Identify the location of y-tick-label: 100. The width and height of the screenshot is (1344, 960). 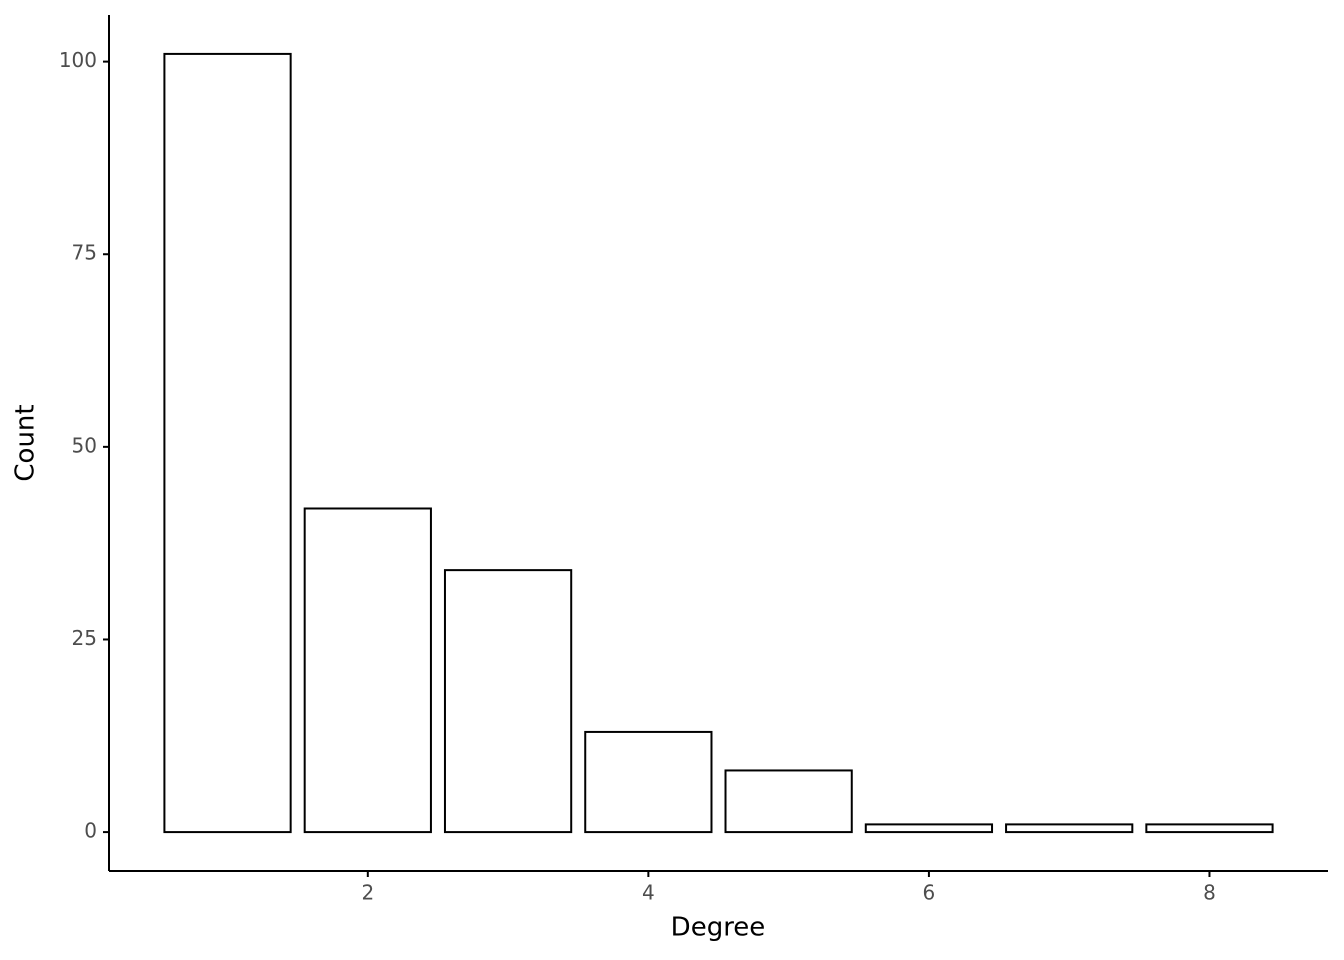
(78, 60).